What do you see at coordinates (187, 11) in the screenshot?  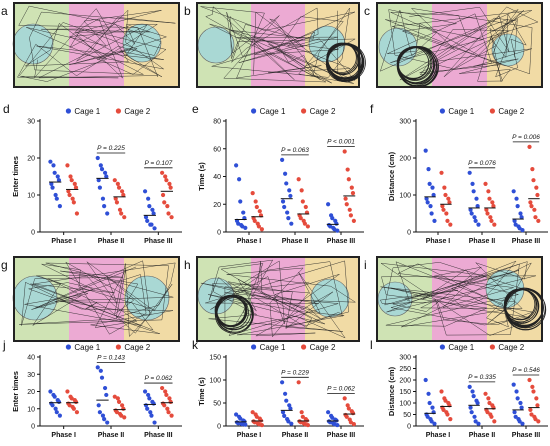 I see `panel-label: b` at bounding box center [187, 11].